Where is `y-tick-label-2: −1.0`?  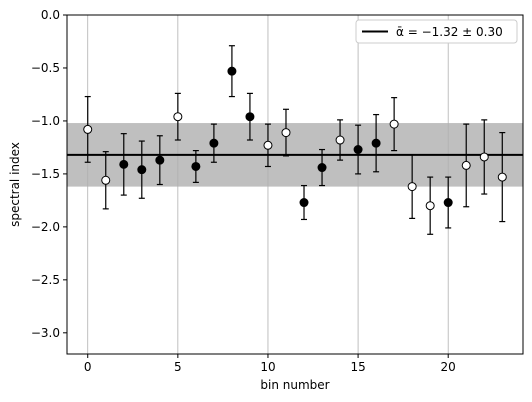 y-tick-label-2: −1.0 is located at coordinates (45, 121).